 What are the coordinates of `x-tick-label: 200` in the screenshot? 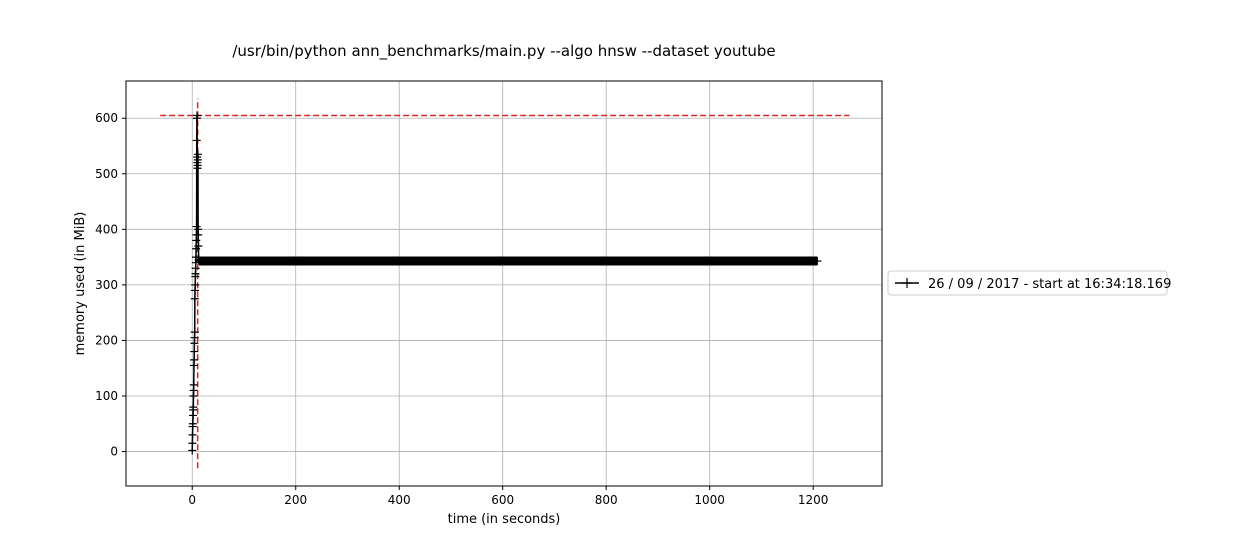 It's located at (295, 500).